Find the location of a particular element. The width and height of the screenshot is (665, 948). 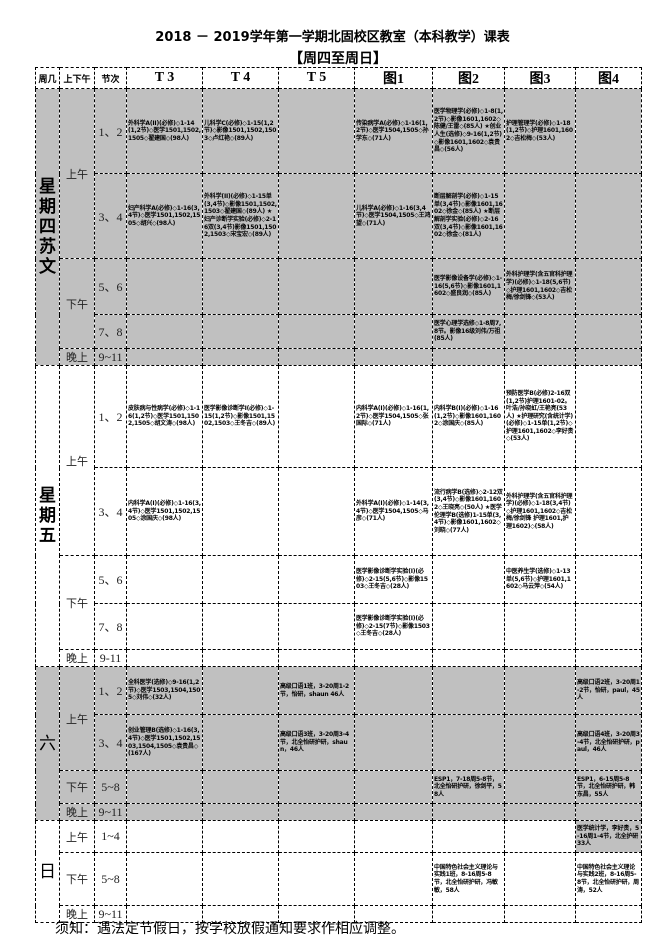

course-entry: 高级口语2班，3-20周1-2节，怡研，paul，45人 is located at coordinates (608, 690).